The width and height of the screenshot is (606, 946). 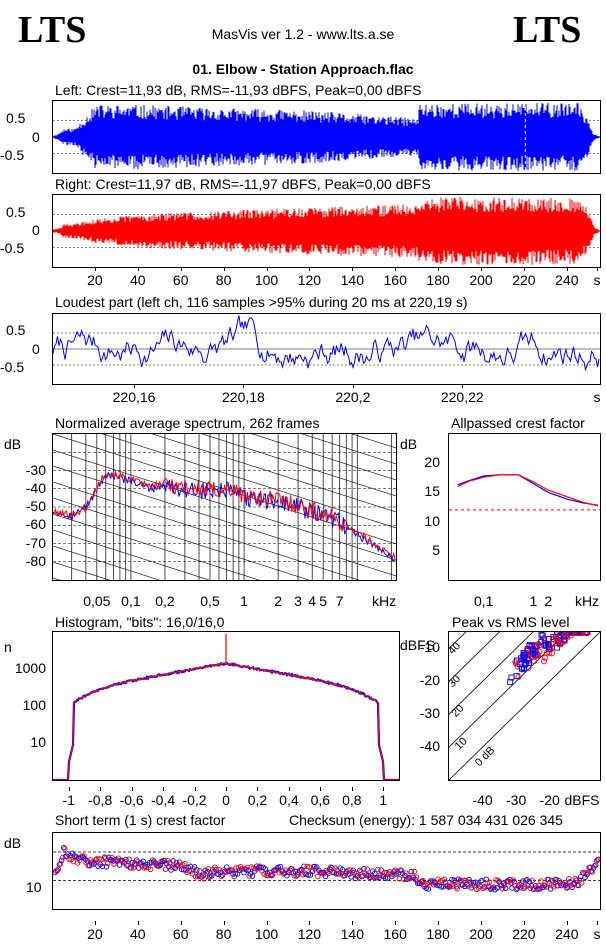 I want to click on histogram-ylabel: n, so click(x=8, y=647).